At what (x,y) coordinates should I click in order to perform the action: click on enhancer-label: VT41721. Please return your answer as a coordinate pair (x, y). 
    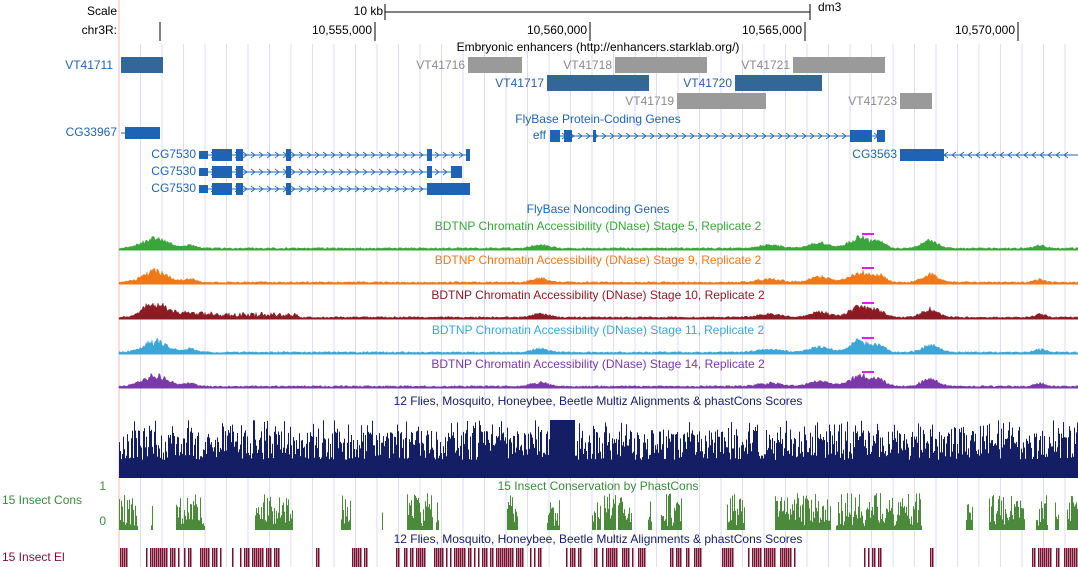
    Looking at the image, I should click on (765, 65).